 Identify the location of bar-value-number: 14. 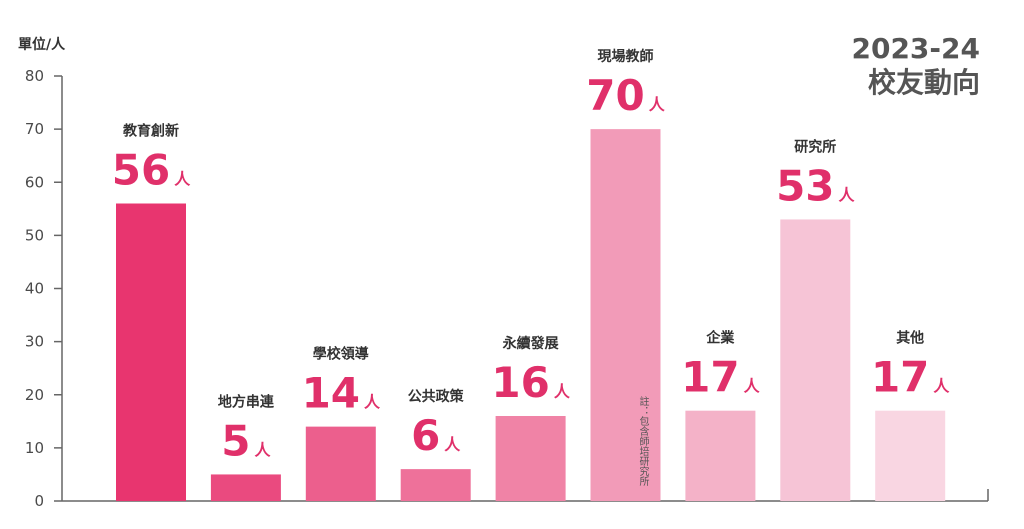
(331, 393).